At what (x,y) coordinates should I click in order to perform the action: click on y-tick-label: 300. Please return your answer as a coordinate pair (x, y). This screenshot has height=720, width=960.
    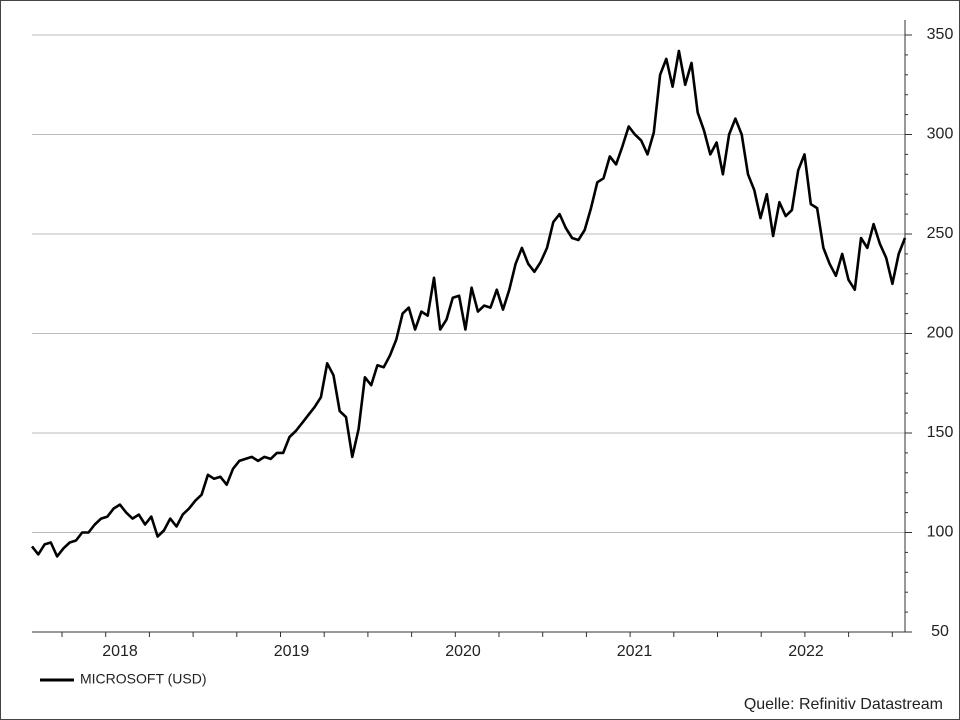
    Looking at the image, I should click on (940, 134).